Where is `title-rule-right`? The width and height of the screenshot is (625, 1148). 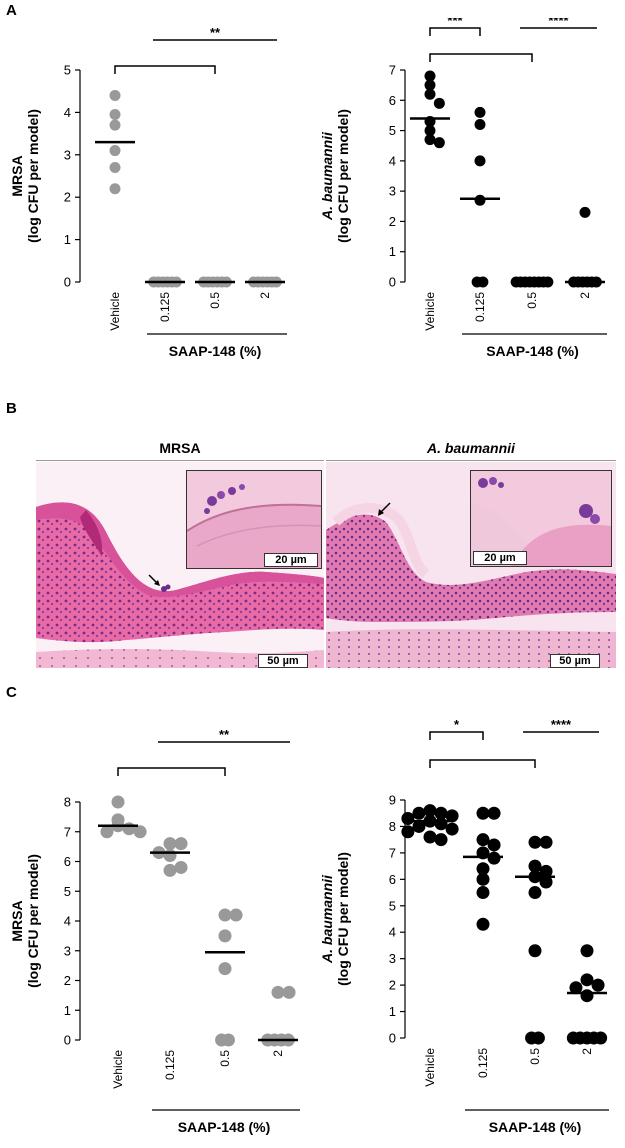
title-rule-right is located at coordinates (471, 460).